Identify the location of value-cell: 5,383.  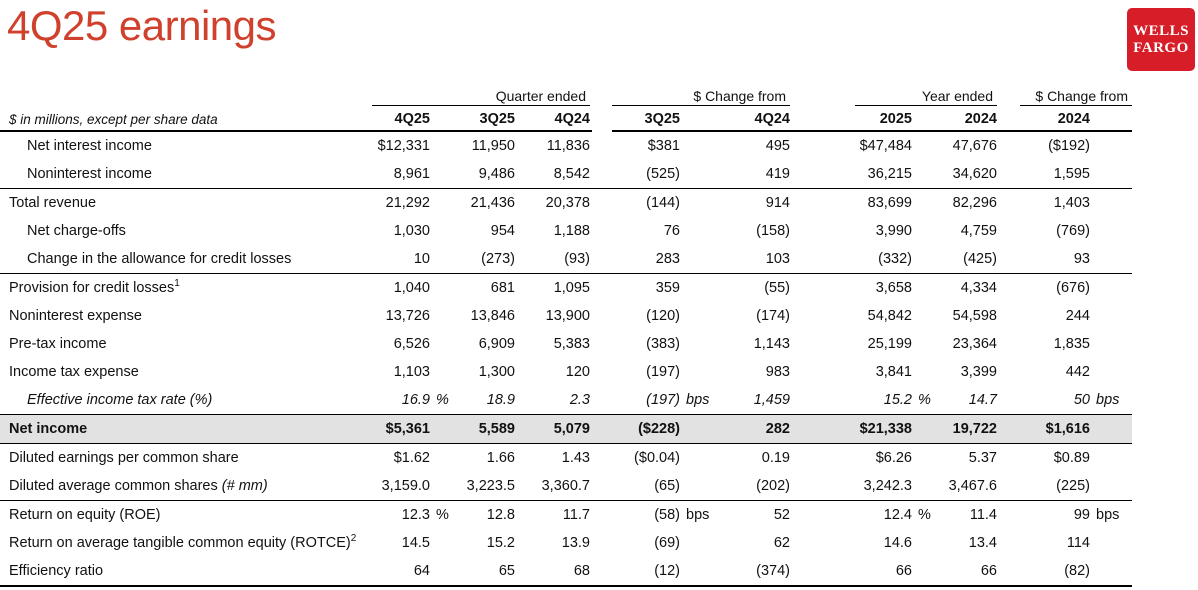
(571, 344).